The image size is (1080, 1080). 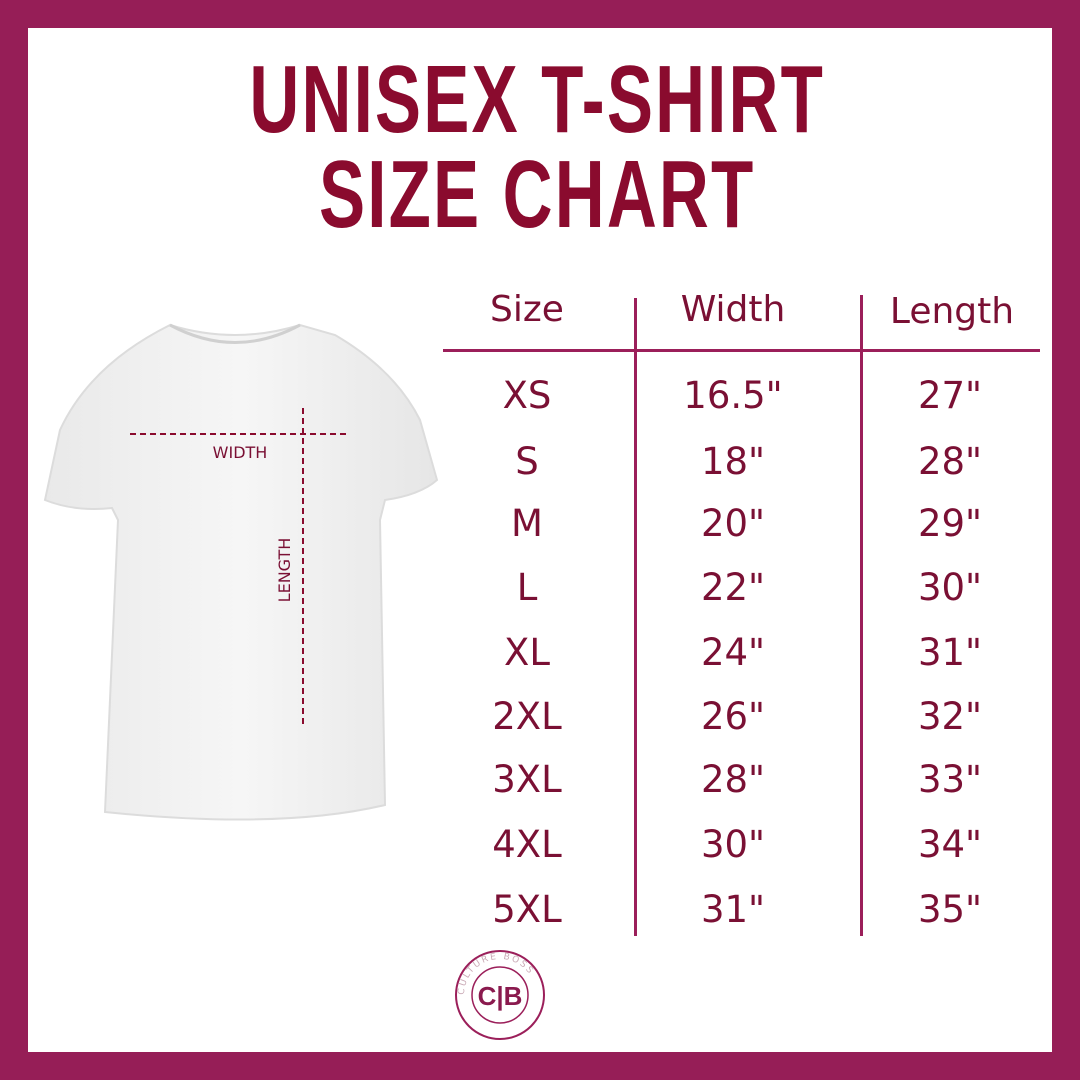 I want to click on row-3-length: 30", so click(x=950, y=587).